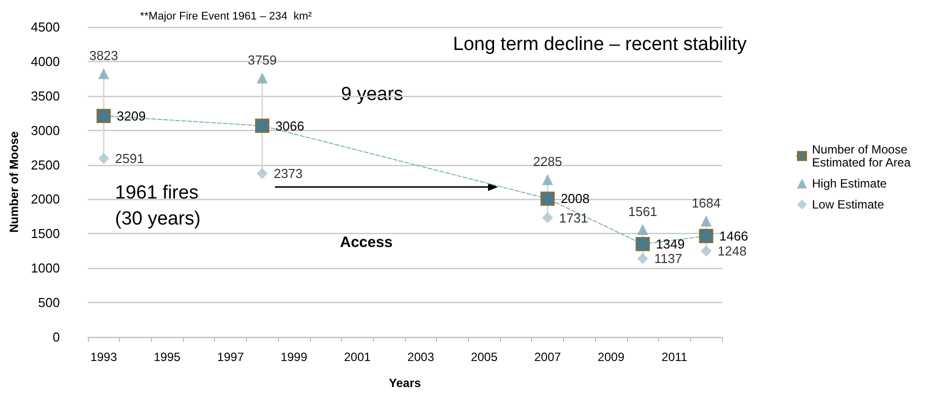 Image resolution: width=939 pixels, height=401 pixels. I want to click on x-tick-label: 1999, so click(294, 357).